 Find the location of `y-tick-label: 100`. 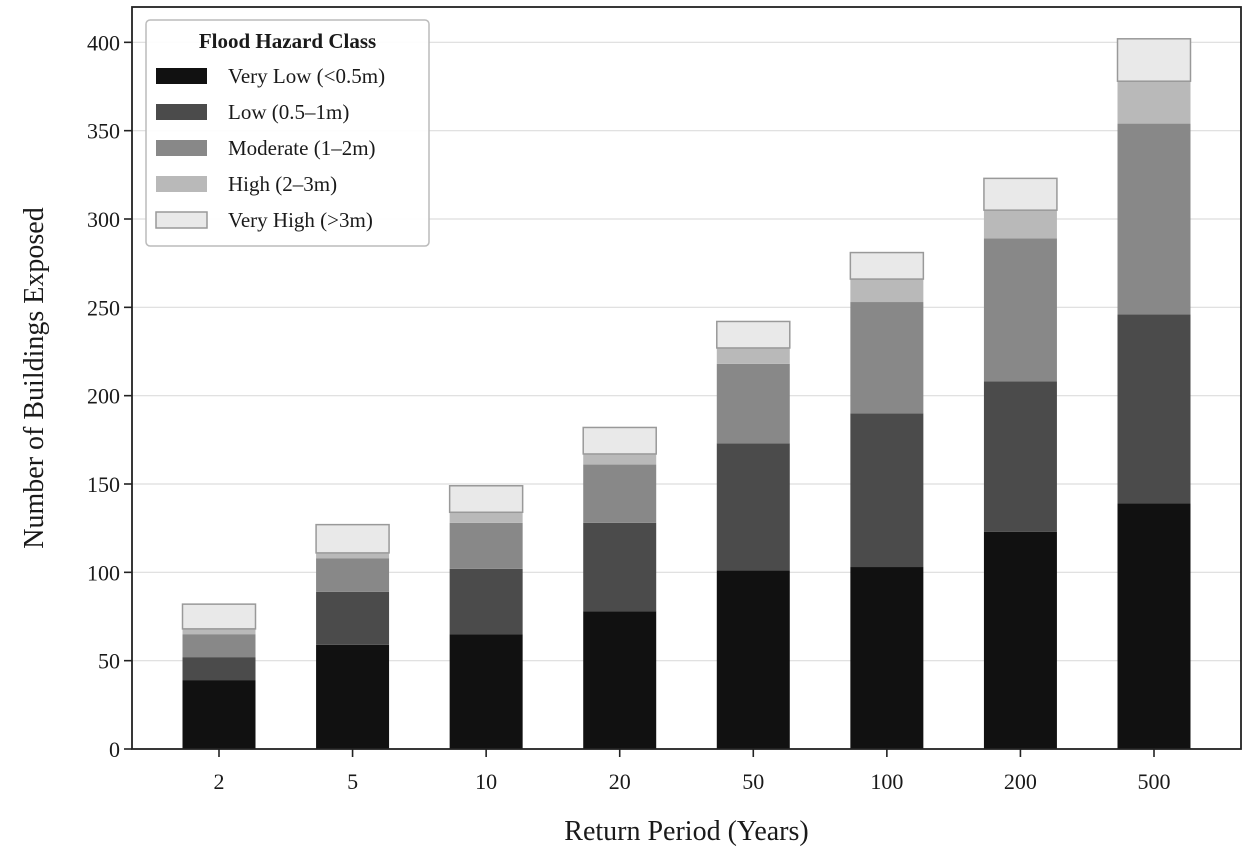

y-tick-label: 100 is located at coordinates (103, 572).